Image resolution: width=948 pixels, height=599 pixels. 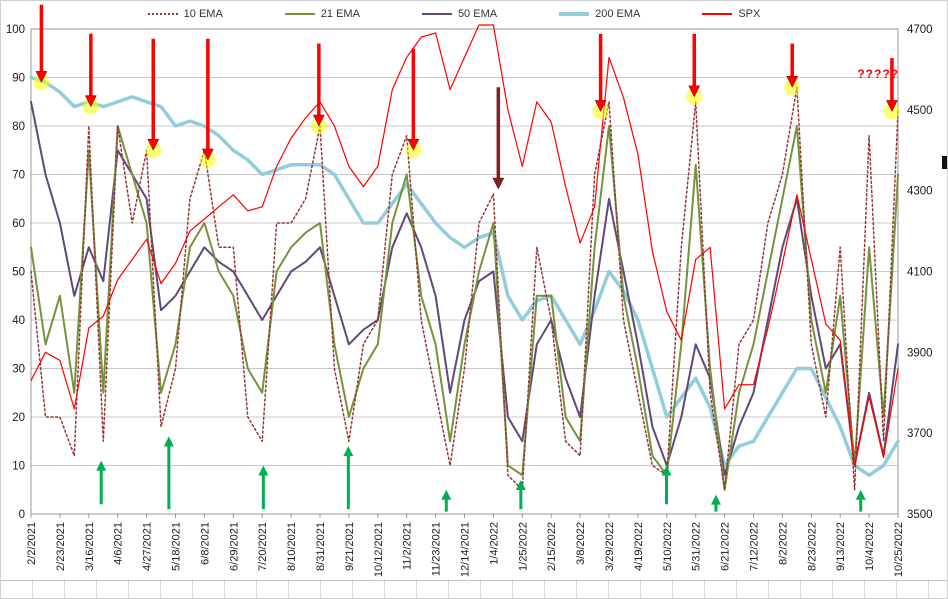 What do you see at coordinates (263, 546) in the screenshot?
I see `svg-text: 7/20/2021` at bounding box center [263, 546].